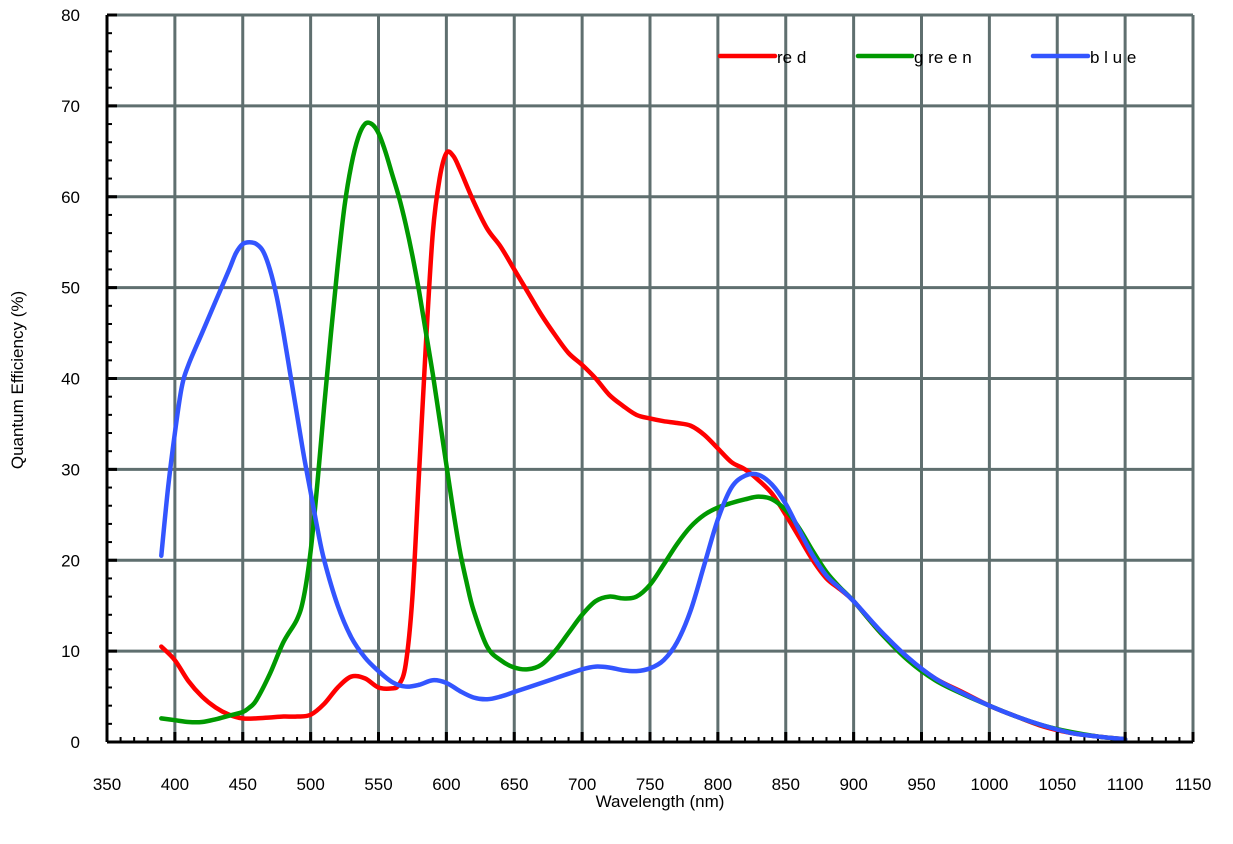 This screenshot has height=844, width=1233. Describe the element at coordinates (107, 784) in the screenshot. I see `x-tick-label: 350` at that location.